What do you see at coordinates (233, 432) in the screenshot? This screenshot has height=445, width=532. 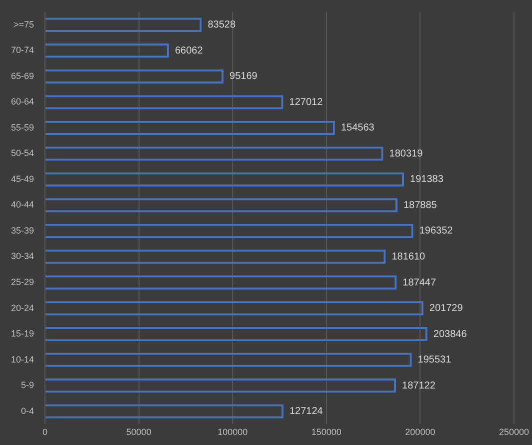 I see `x-tick-label: 100000` at bounding box center [233, 432].